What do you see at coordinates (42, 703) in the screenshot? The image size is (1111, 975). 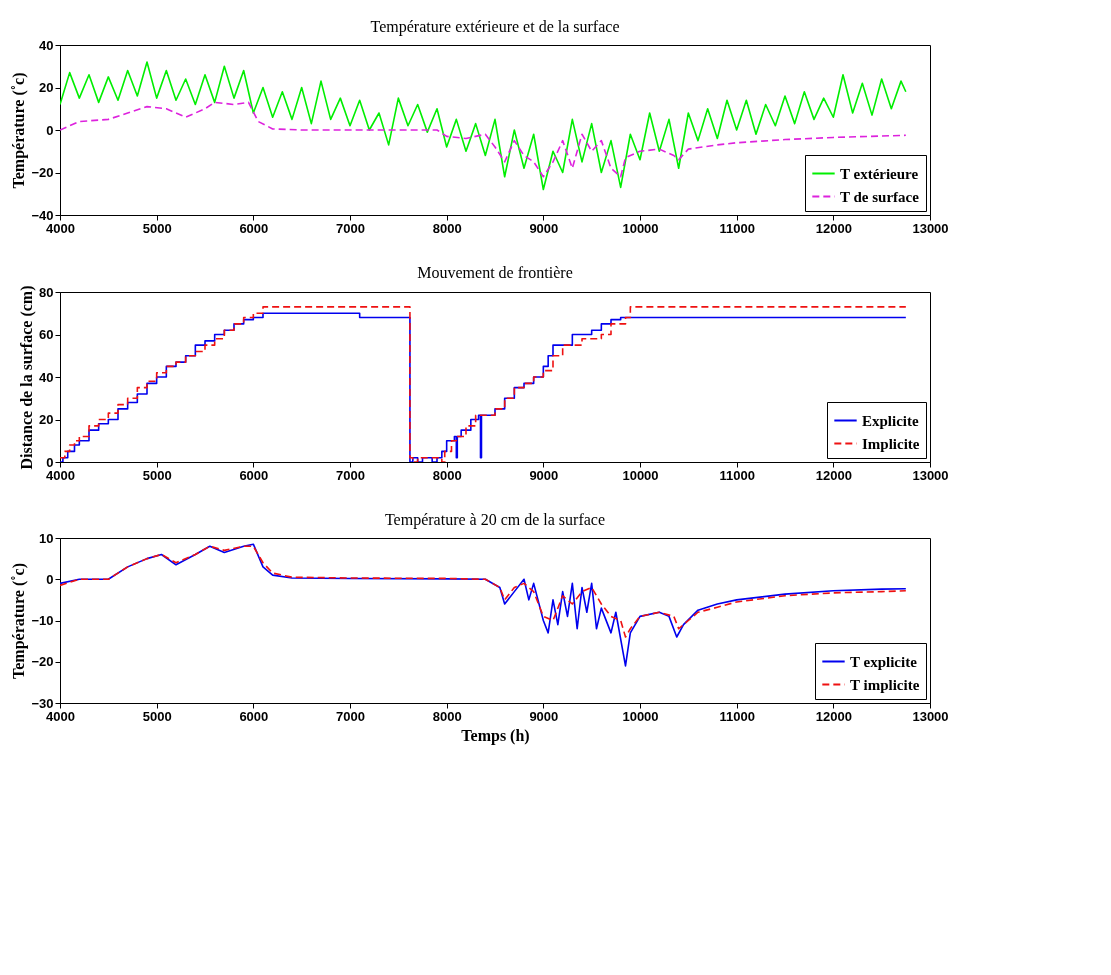 I see `y-tick-label: −30` at bounding box center [42, 703].